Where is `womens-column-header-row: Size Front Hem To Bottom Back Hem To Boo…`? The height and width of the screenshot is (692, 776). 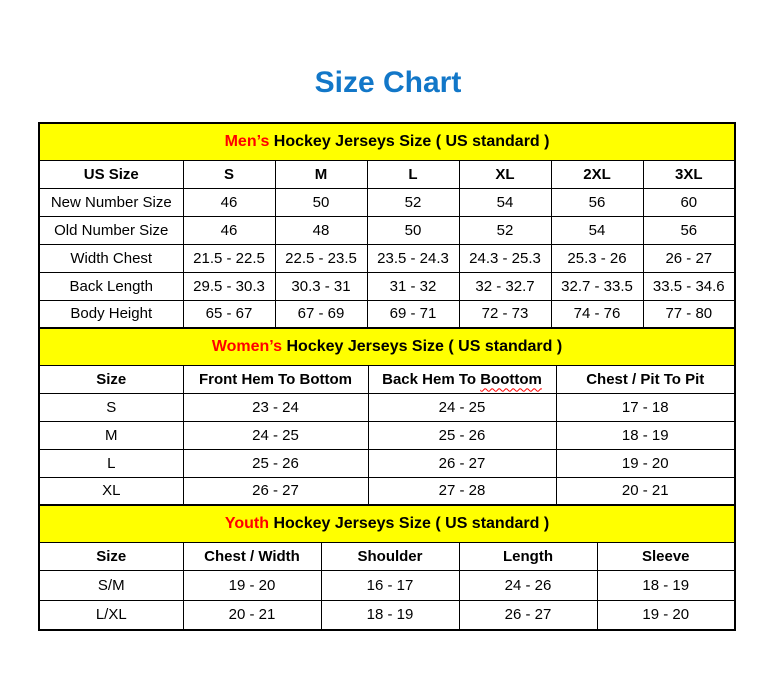
womens-column-header-row: Size Front Hem To Bottom Back Hem To Boo… is located at coordinates (387, 379).